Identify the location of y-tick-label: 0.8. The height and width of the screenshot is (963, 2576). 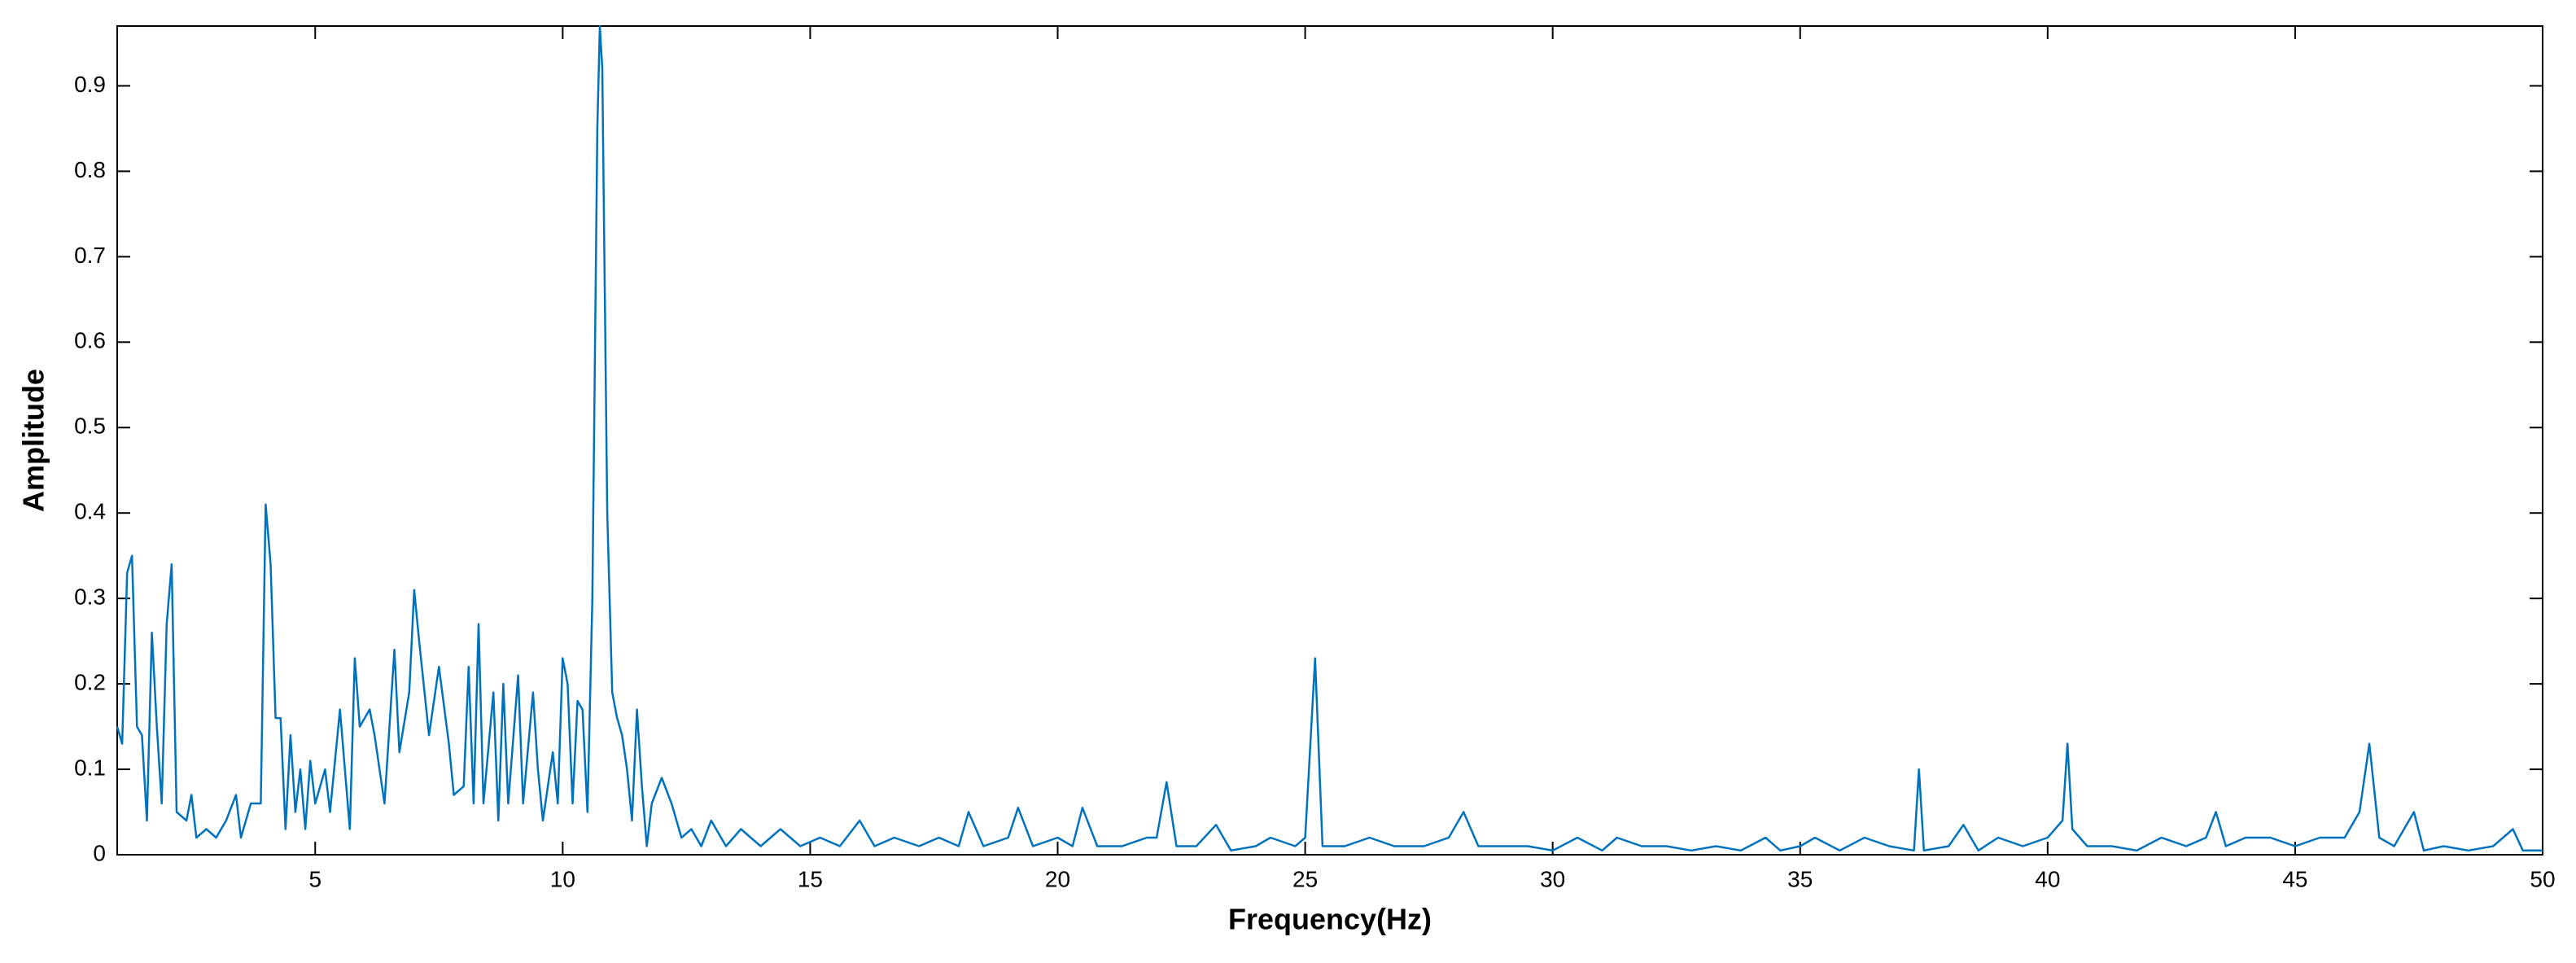
(90, 169).